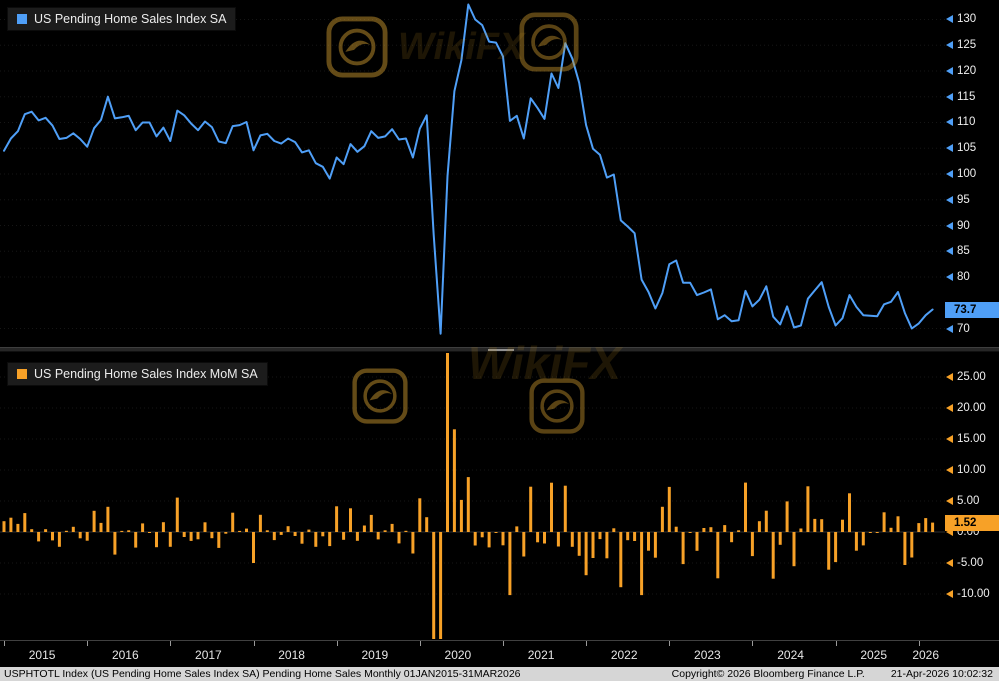  I want to click on tick-label: 105, so click(967, 148).